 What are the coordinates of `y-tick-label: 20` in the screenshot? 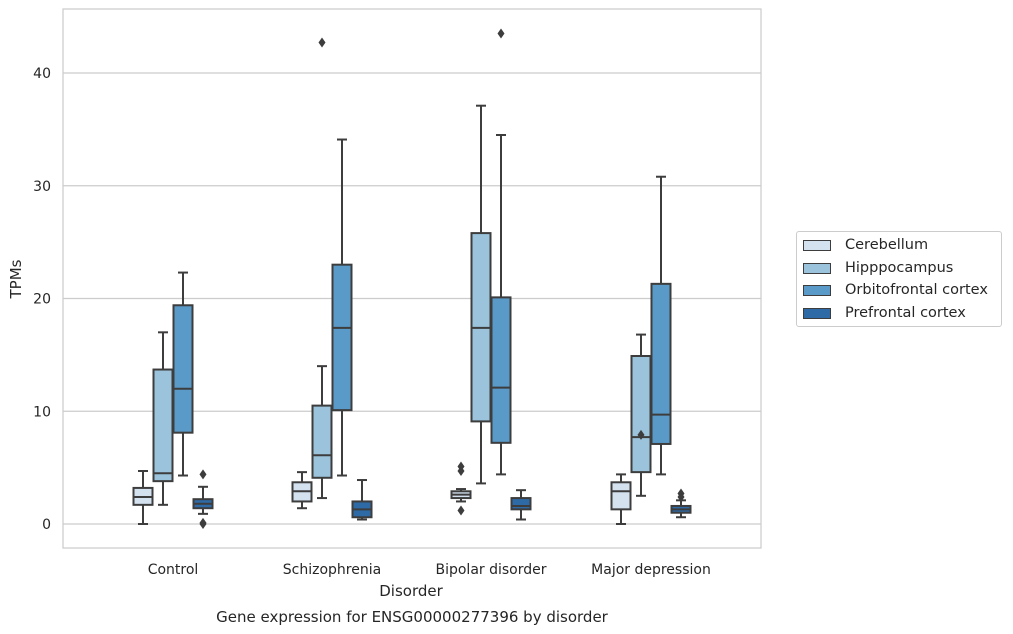 It's located at (42, 300).